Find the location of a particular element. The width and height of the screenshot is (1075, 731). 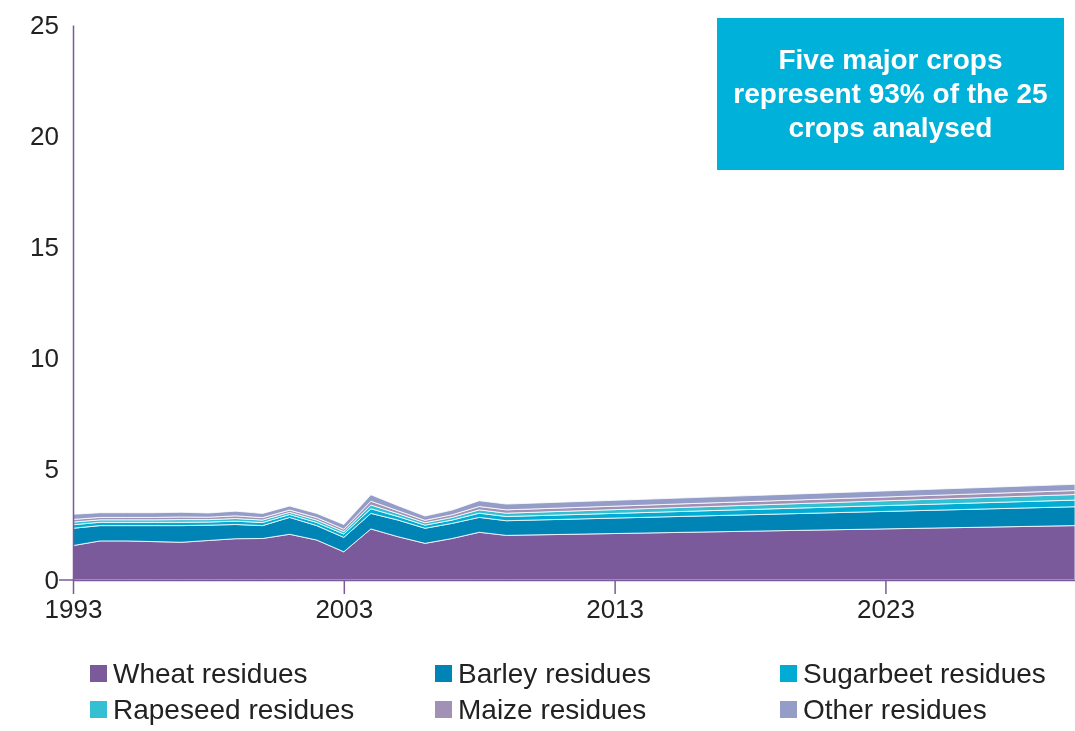

x-tick-label: 2013 is located at coordinates (615, 609).